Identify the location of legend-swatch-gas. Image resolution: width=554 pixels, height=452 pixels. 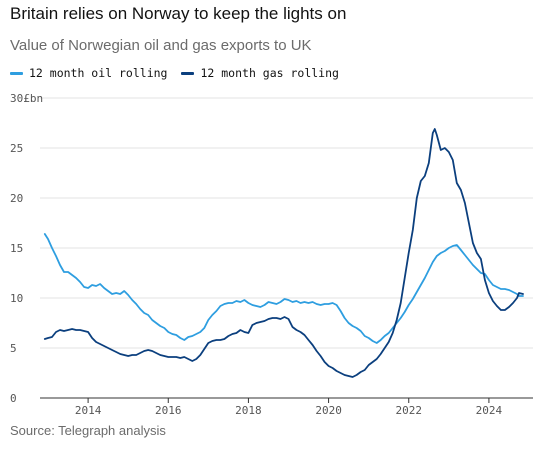
(188, 73).